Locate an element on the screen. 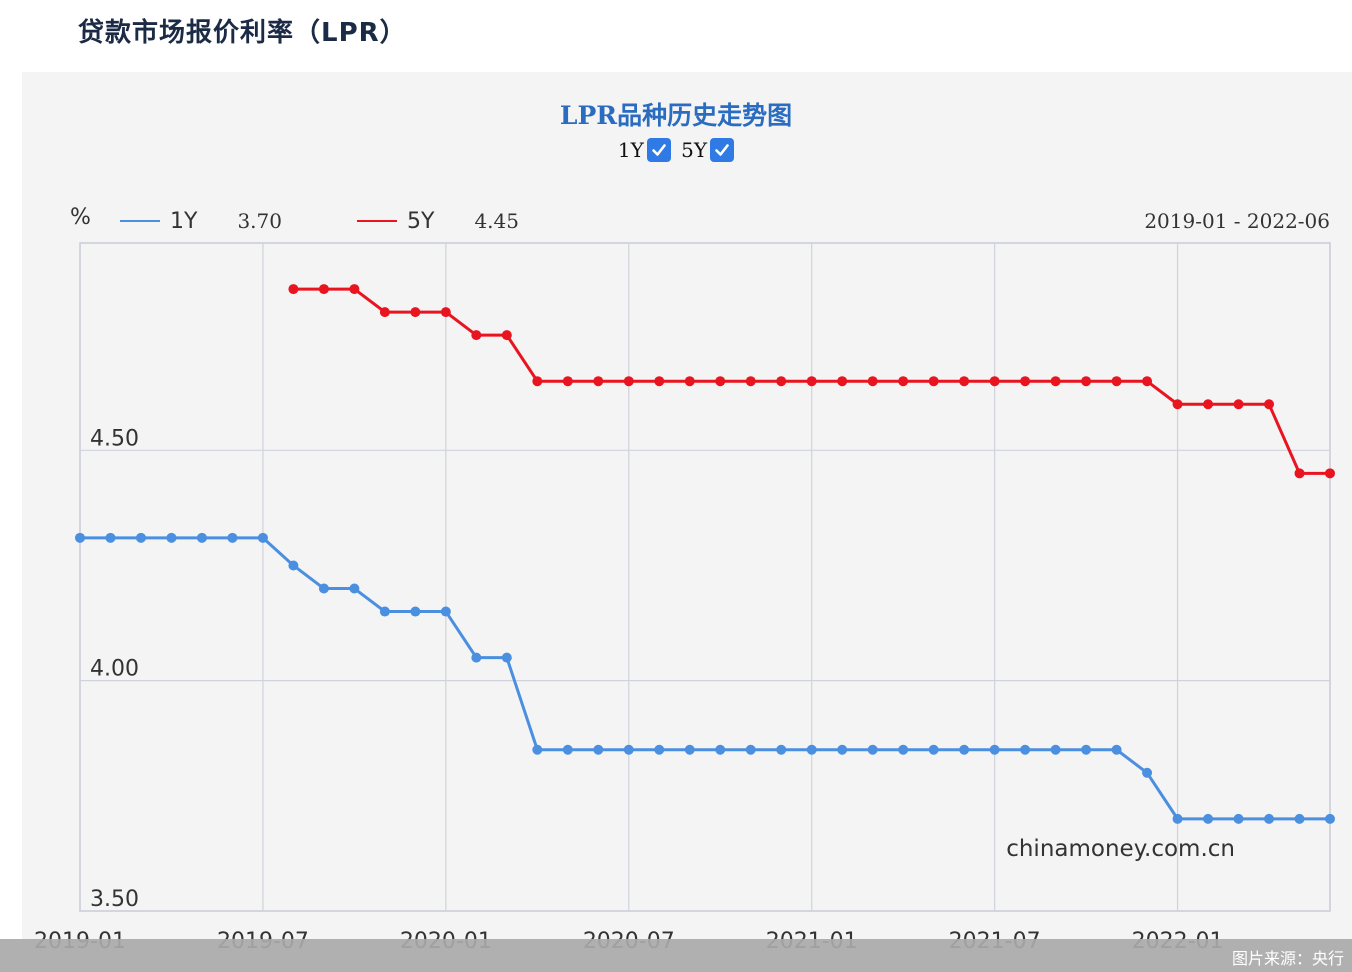  page-heading: 贷款市场报价利率（LPR） is located at coordinates (242, 33).